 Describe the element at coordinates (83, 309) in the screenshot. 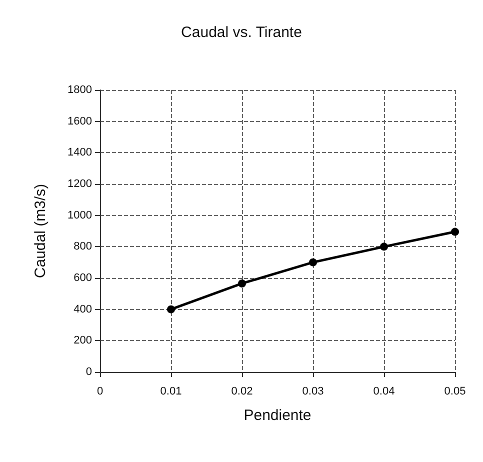

I see `y-tick-label: 400` at that location.